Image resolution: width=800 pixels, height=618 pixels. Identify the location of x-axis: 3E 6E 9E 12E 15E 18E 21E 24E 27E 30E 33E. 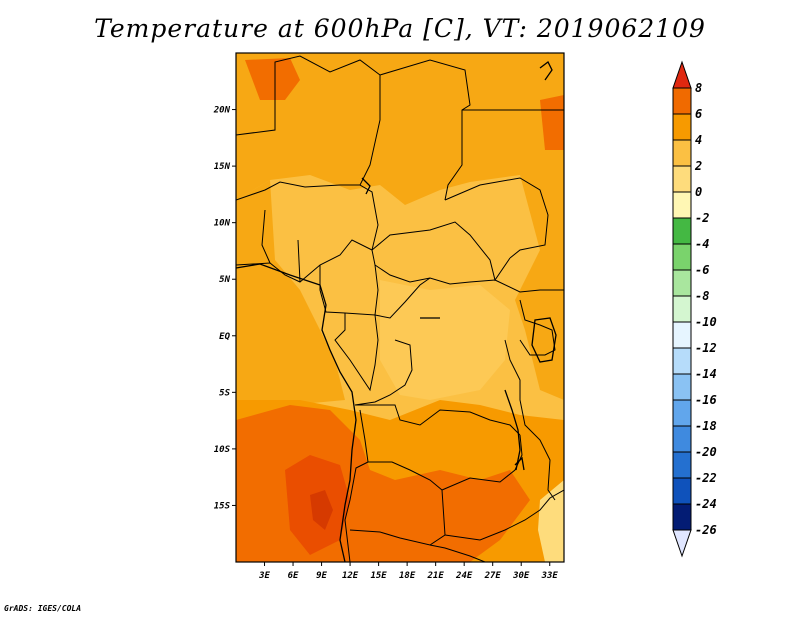
(408, 571).